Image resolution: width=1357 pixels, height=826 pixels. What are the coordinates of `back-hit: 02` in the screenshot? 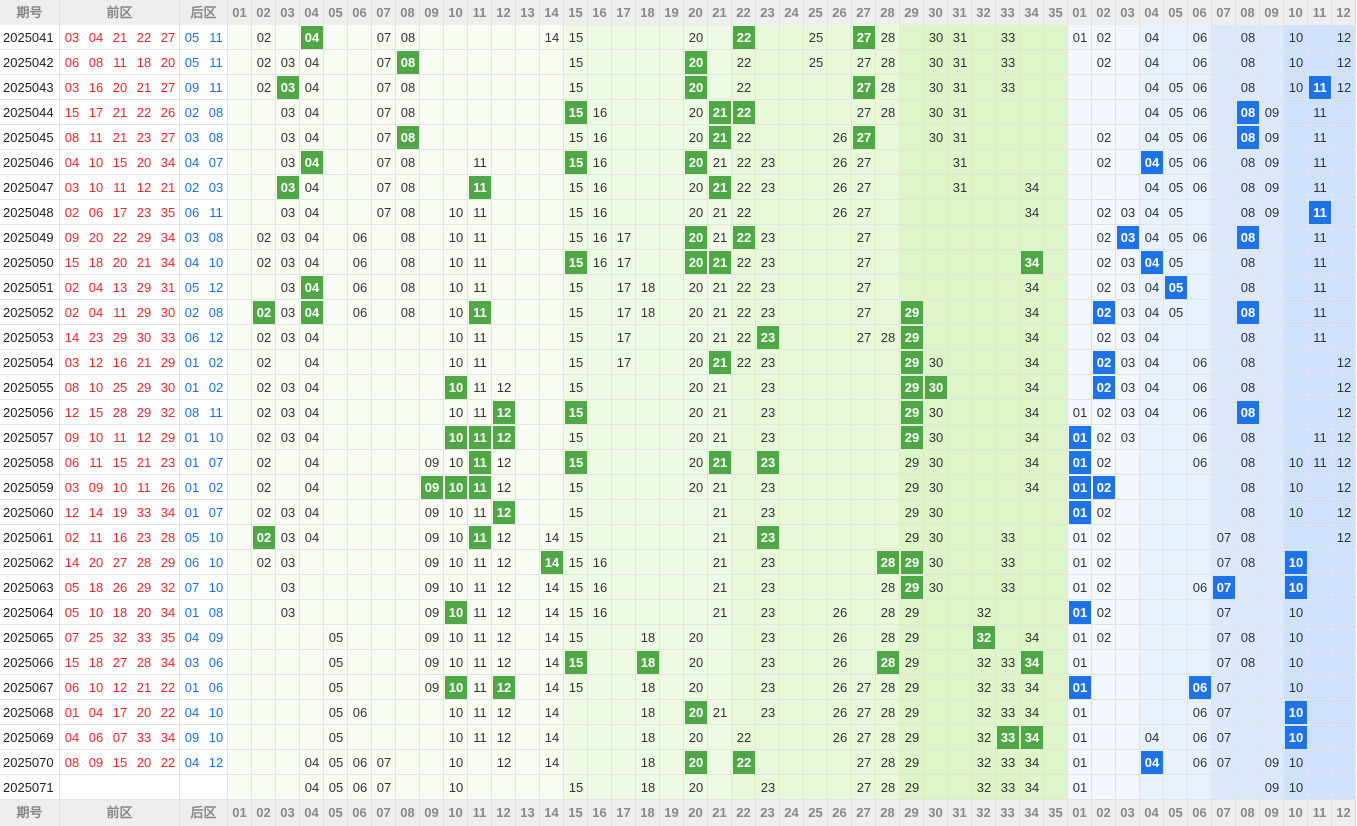 It's located at (1104, 362).